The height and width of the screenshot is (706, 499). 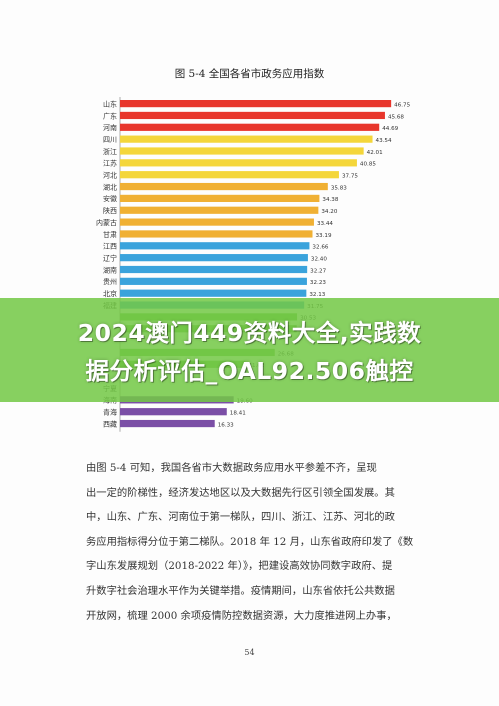 What do you see at coordinates (396, 117) in the screenshot?
I see `data-label: 45.68` at bounding box center [396, 117].